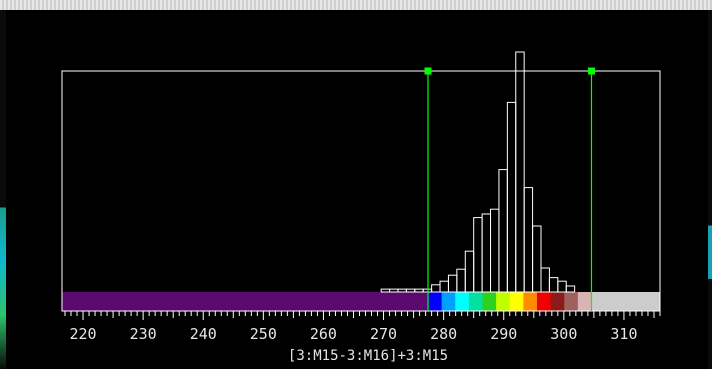 The height and width of the screenshot is (369, 712). Describe the element at coordinates (353, 334) in the screenshot. I see `x-axis-tick-labels: 220 230 240 250 260 270 280 290 300 310` at that location.